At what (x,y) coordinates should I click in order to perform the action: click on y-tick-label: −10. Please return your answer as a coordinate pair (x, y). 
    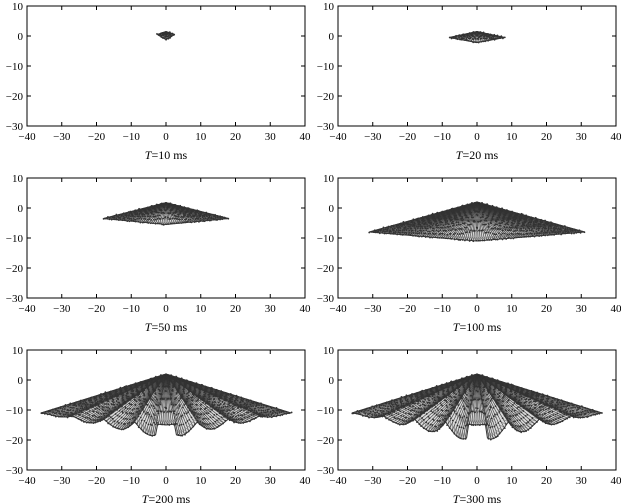
    Looking at the image, I should click on (15, 67).